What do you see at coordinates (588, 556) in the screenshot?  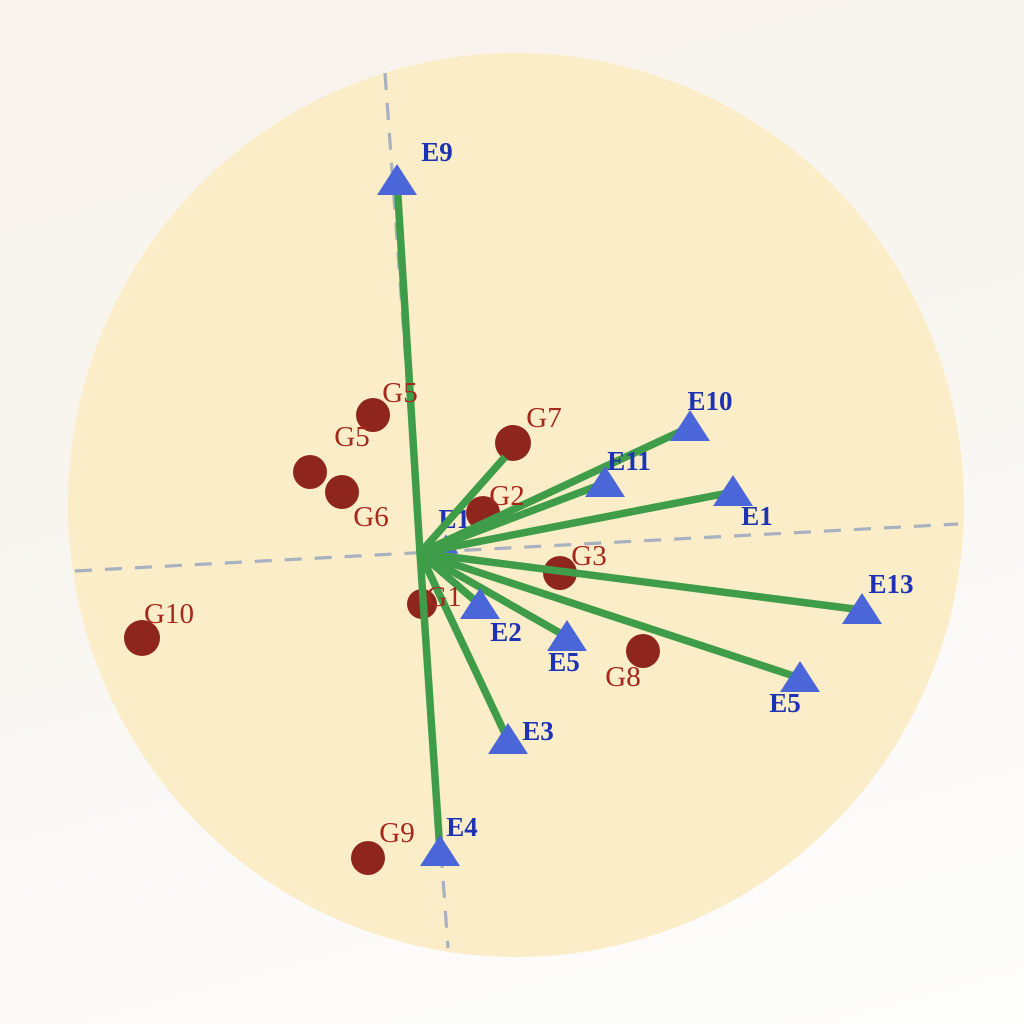 I see `genotype-label-G3: G3` at bounding box center [588, 556].